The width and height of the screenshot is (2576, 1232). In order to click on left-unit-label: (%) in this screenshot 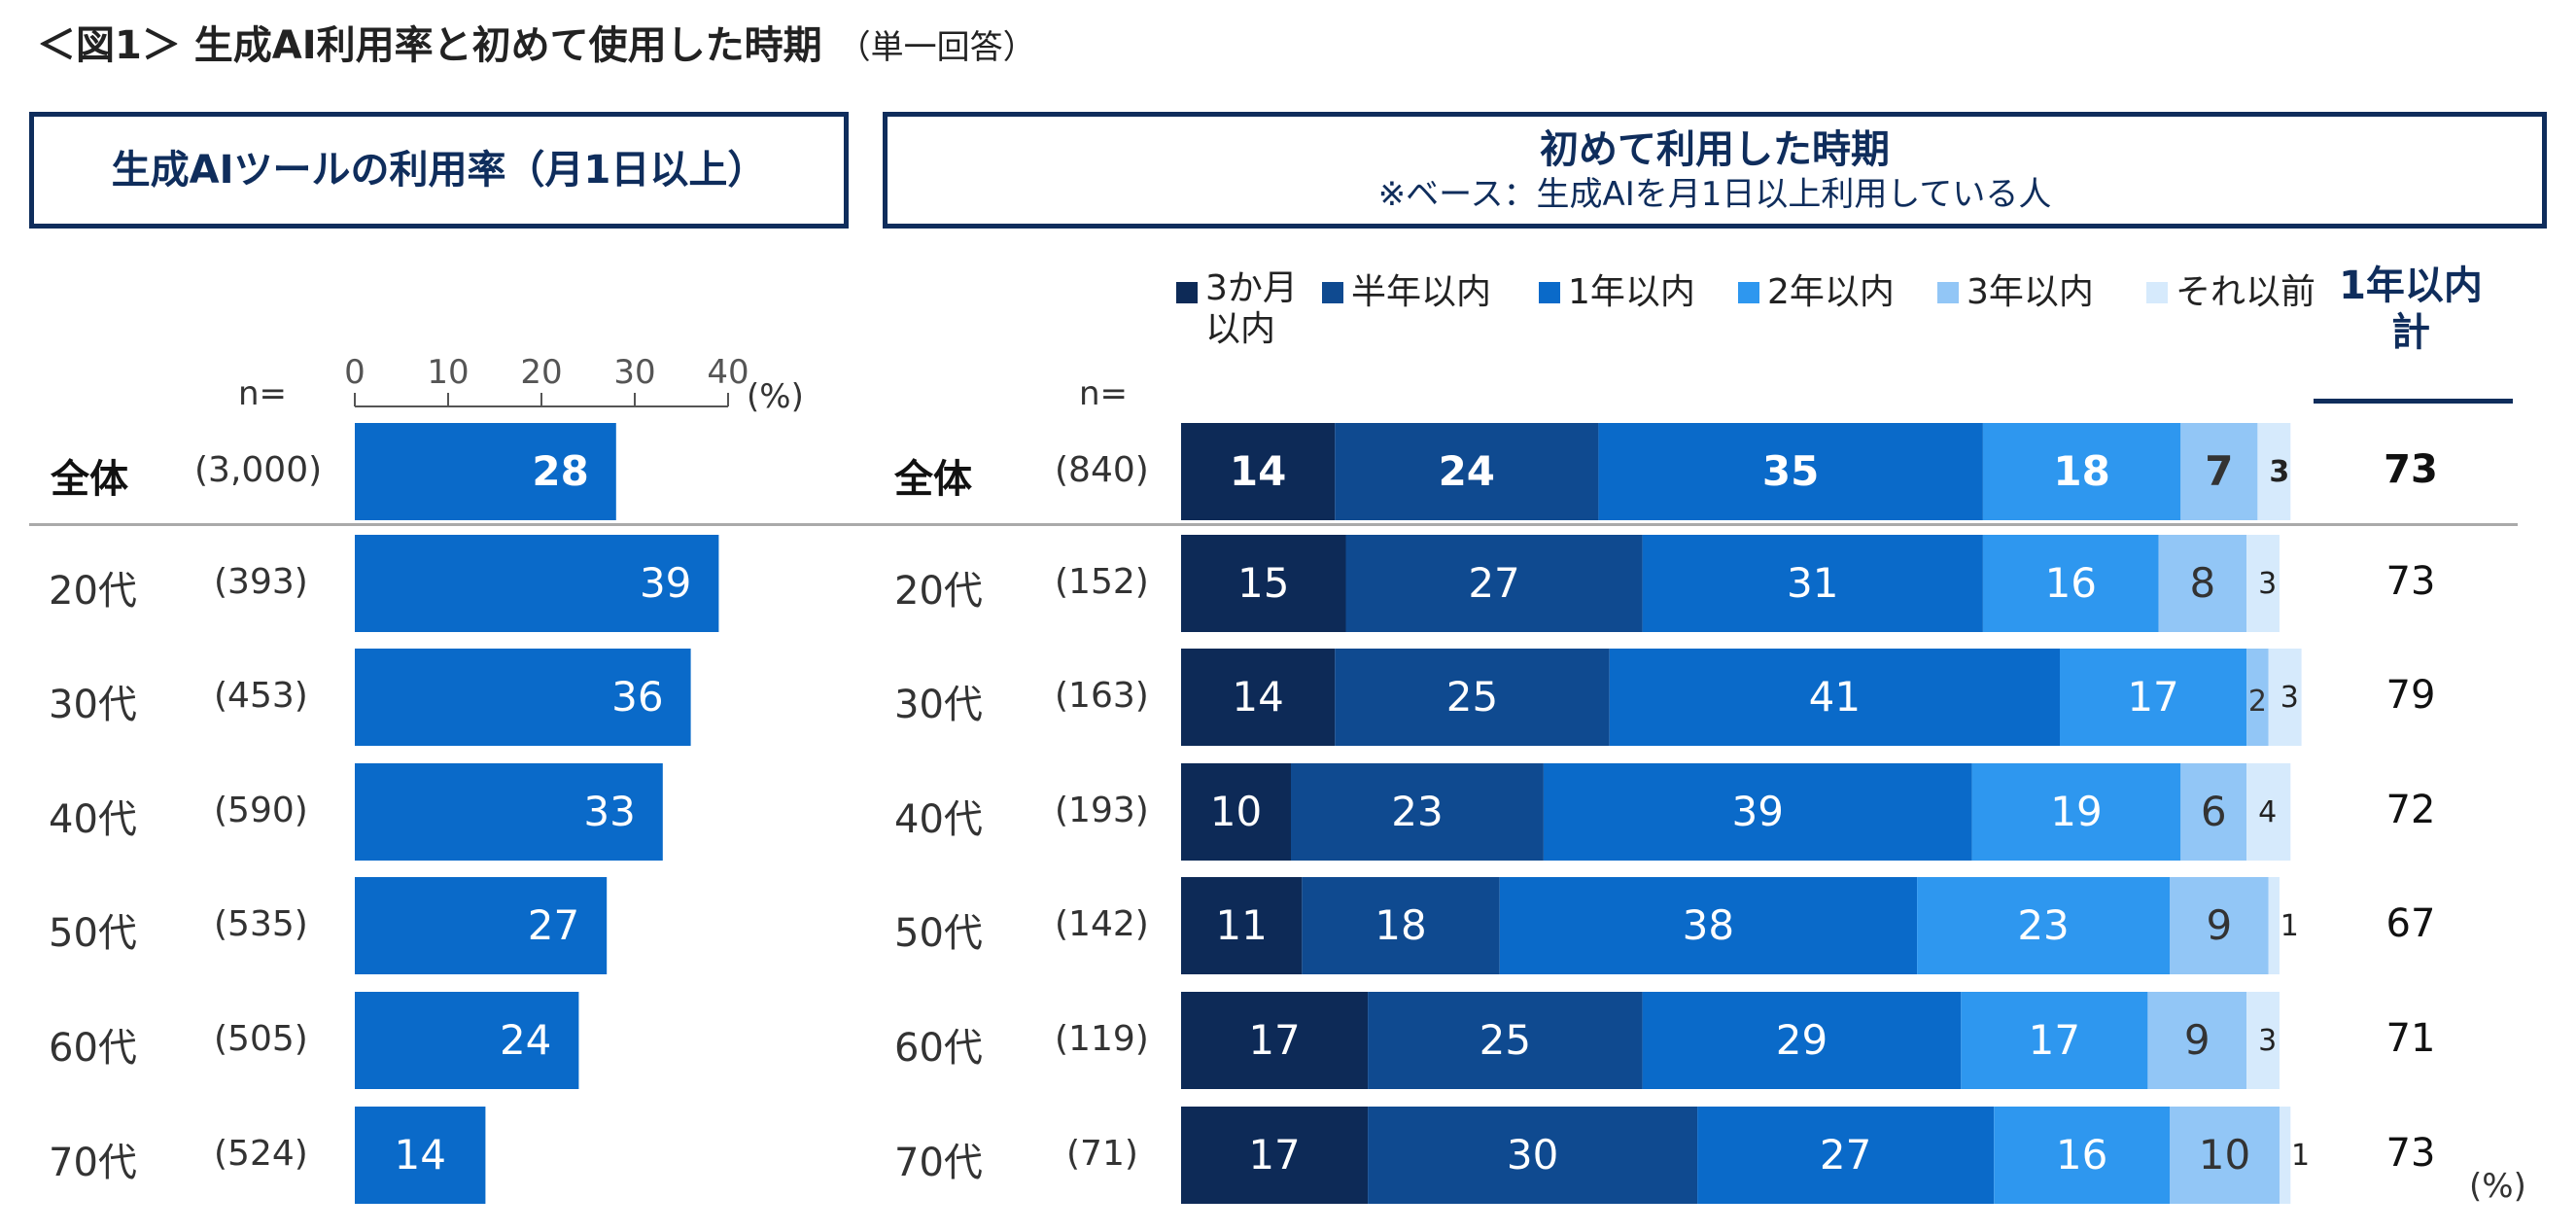, I will do `click(775, 396)`.